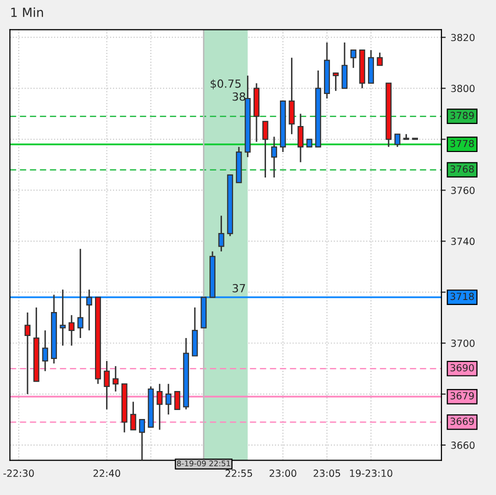 The width and height of the screenshot is (496, 495). I want to click on y-tick-label: 3820, so click(463, 38).